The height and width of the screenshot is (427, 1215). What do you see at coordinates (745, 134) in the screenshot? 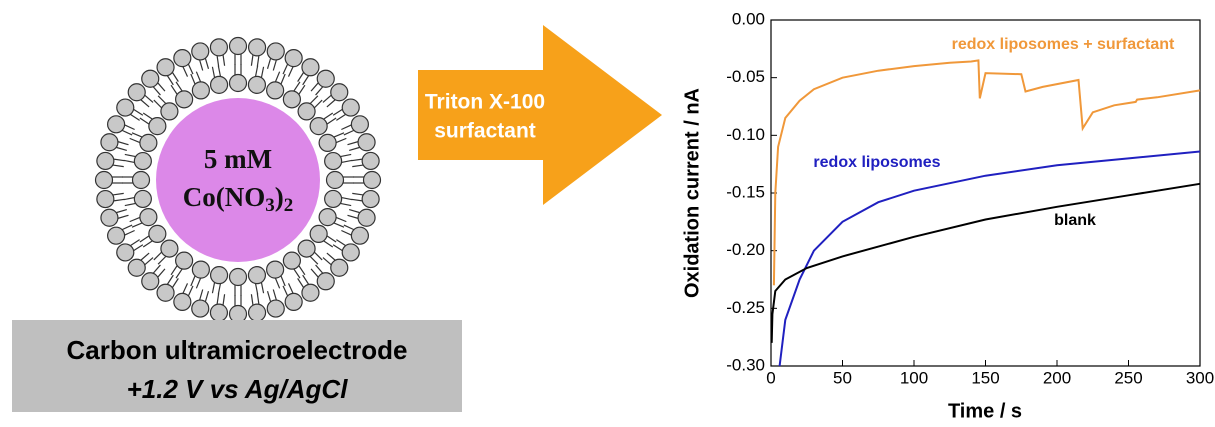
I see `y-tick-label: -0.10` at bounding box center [745, 134].